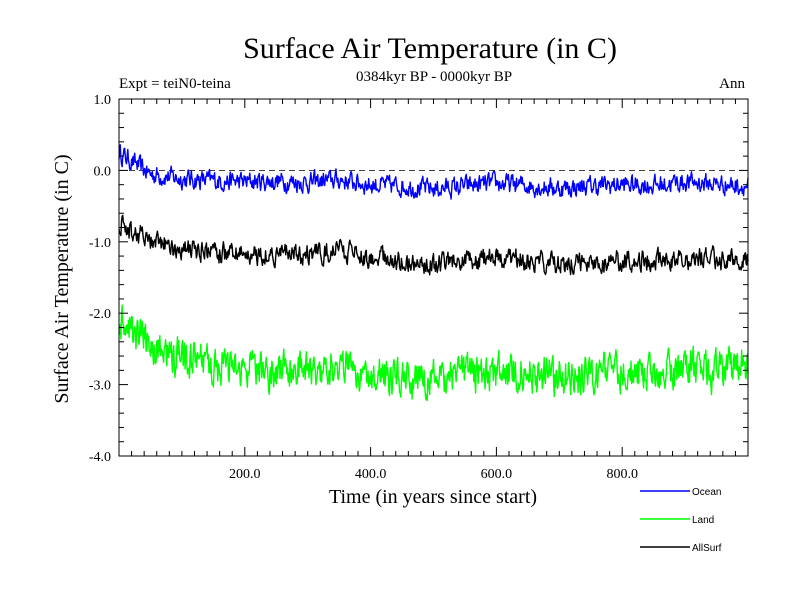 The width and height of the screenshot is (800, 600). What do you see at coordinates (430, 48) in the screenshot?
I see `chart-title: Surface Air Temperature (in C)` at bounding box center [430, 48].